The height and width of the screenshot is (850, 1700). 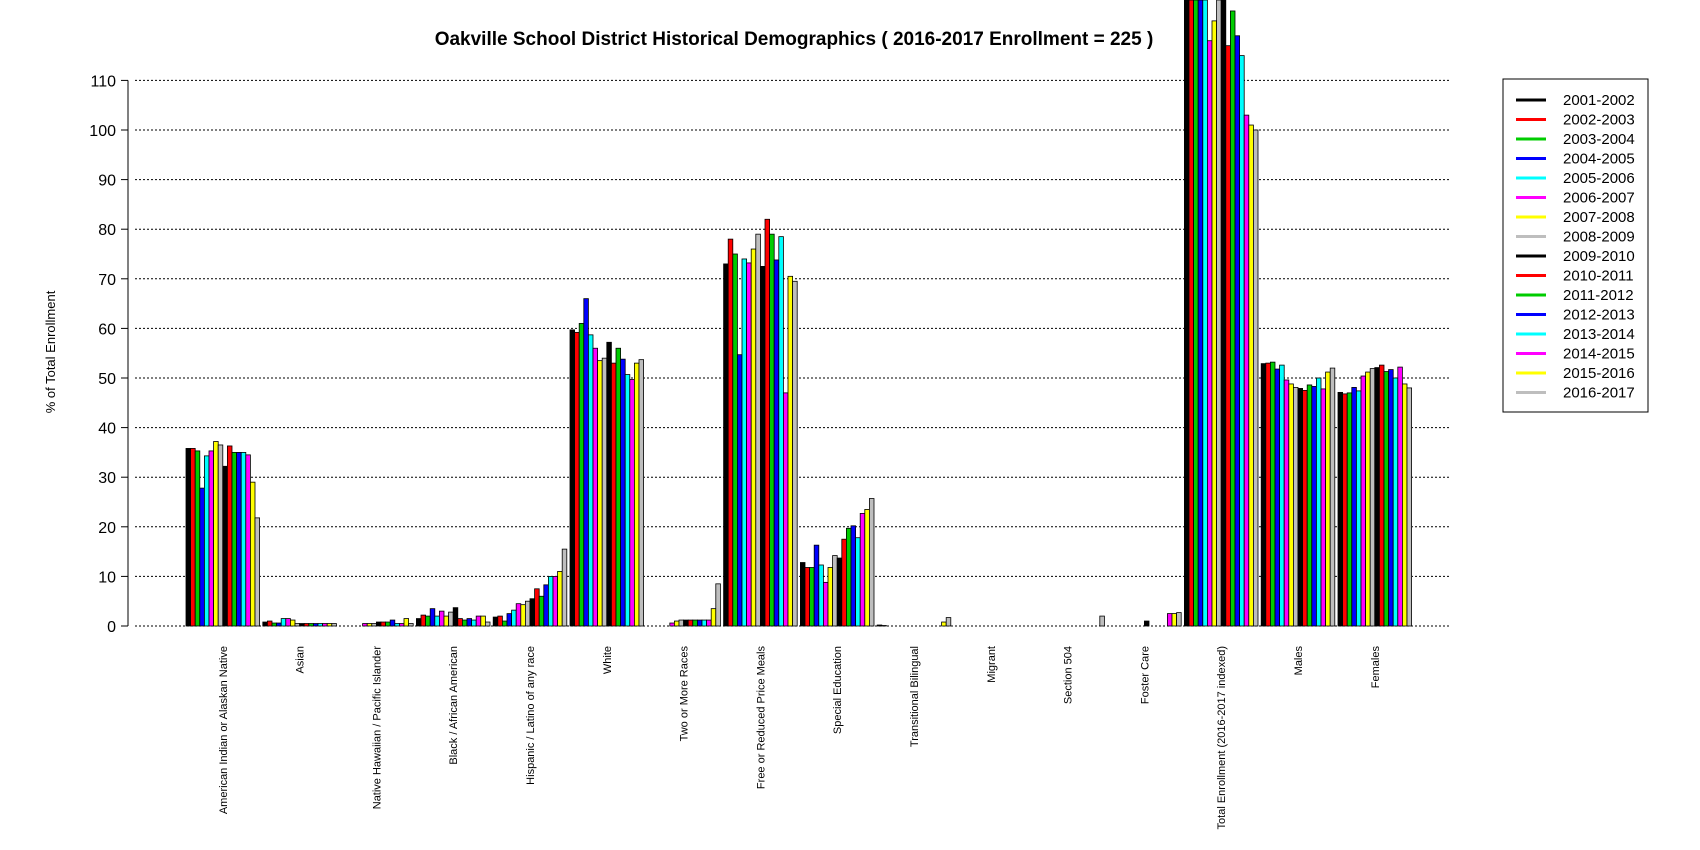 What do you see at coordinates (1299, 661) in the screenshot?
I see `category-label: Males` at bounding box center [1299, 661].